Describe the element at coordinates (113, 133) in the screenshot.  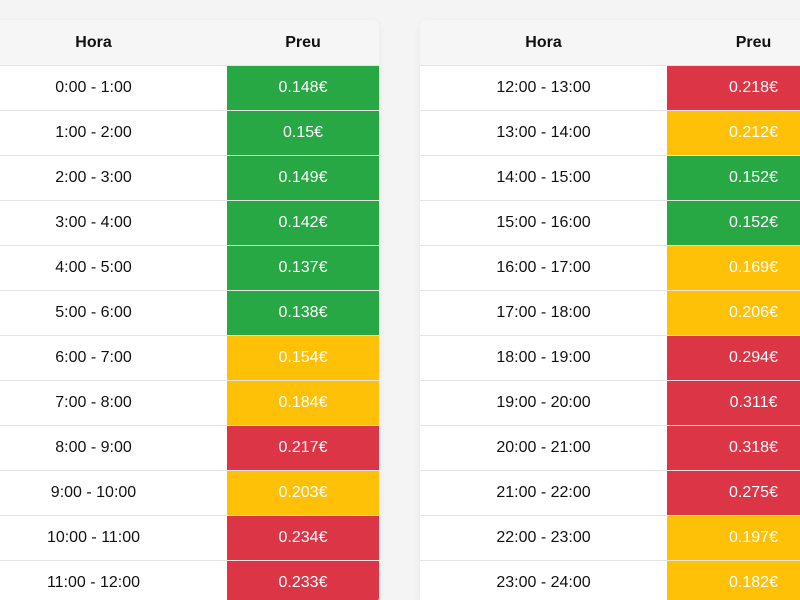
I see `hour-cell: 1:00 - 2:00` at that location.